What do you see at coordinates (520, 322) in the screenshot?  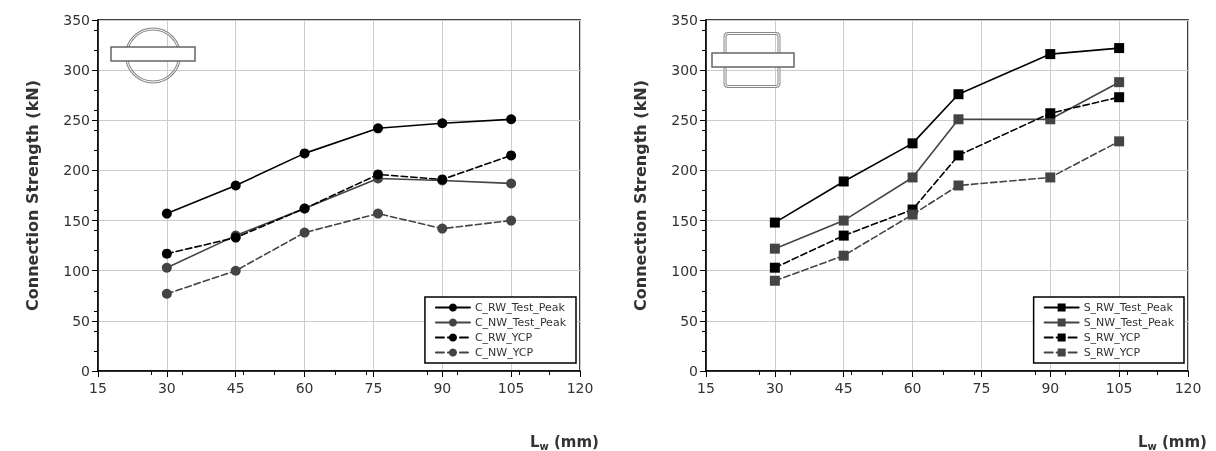 I see `legend-label: C_NW_Test_Peak` at bounding box center [520, 322].